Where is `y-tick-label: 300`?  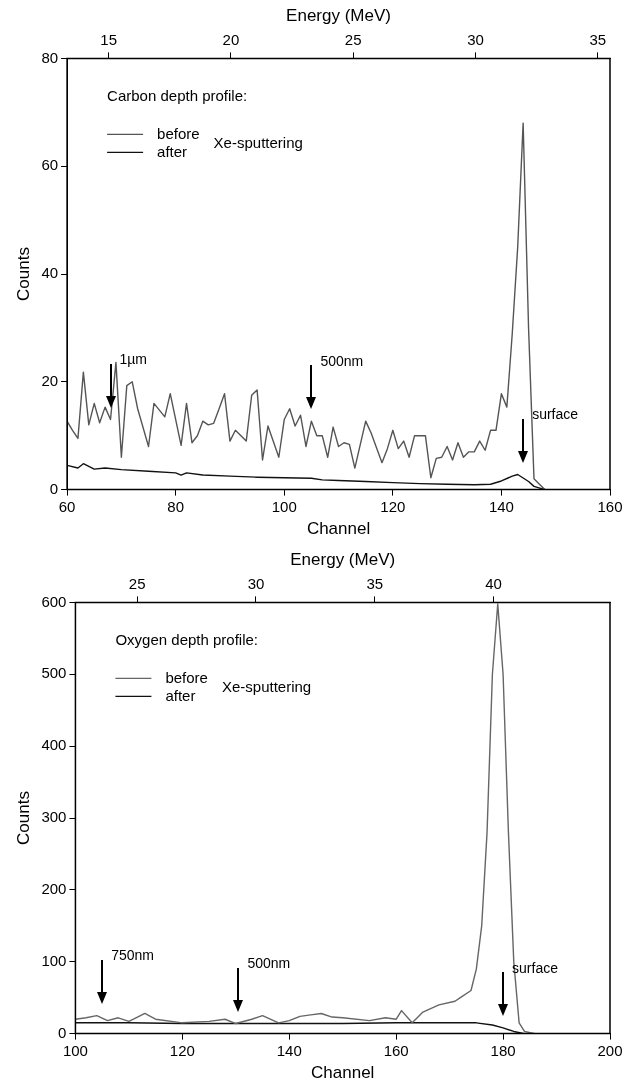
y-tick-label: 300 is located at coordinates (54, 817).